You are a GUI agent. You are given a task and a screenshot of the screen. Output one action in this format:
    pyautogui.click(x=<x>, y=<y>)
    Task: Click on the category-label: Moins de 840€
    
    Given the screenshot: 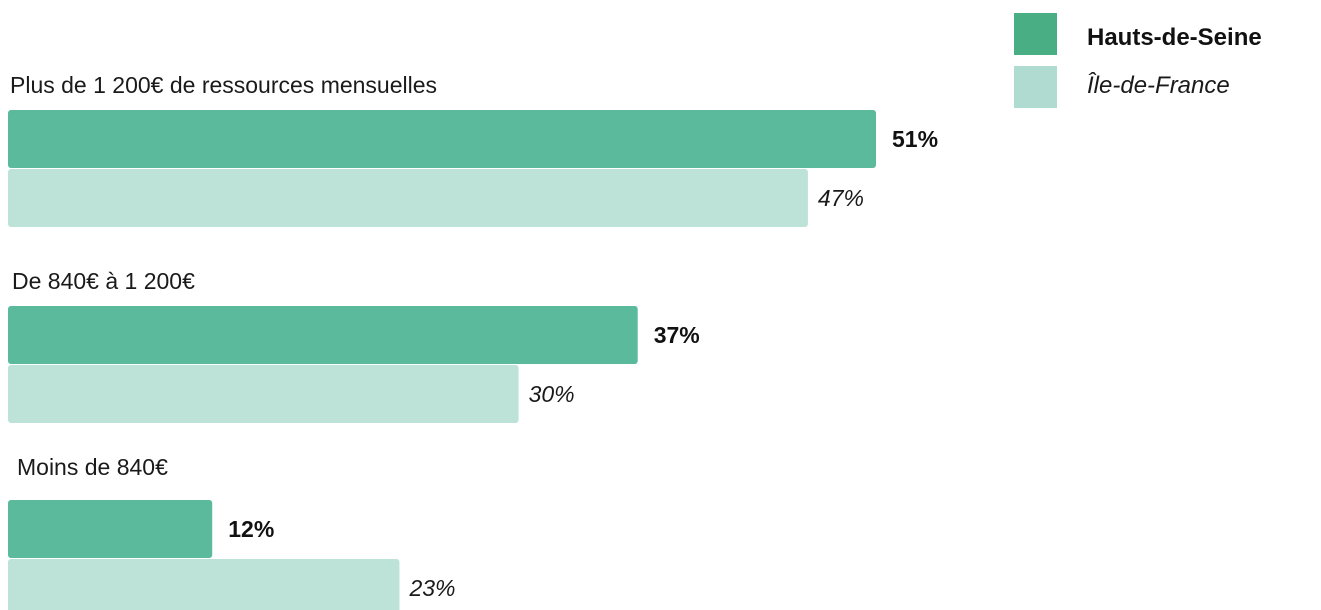 What is the action you would take?
    pyautogui.click(x=92, y=467)
    